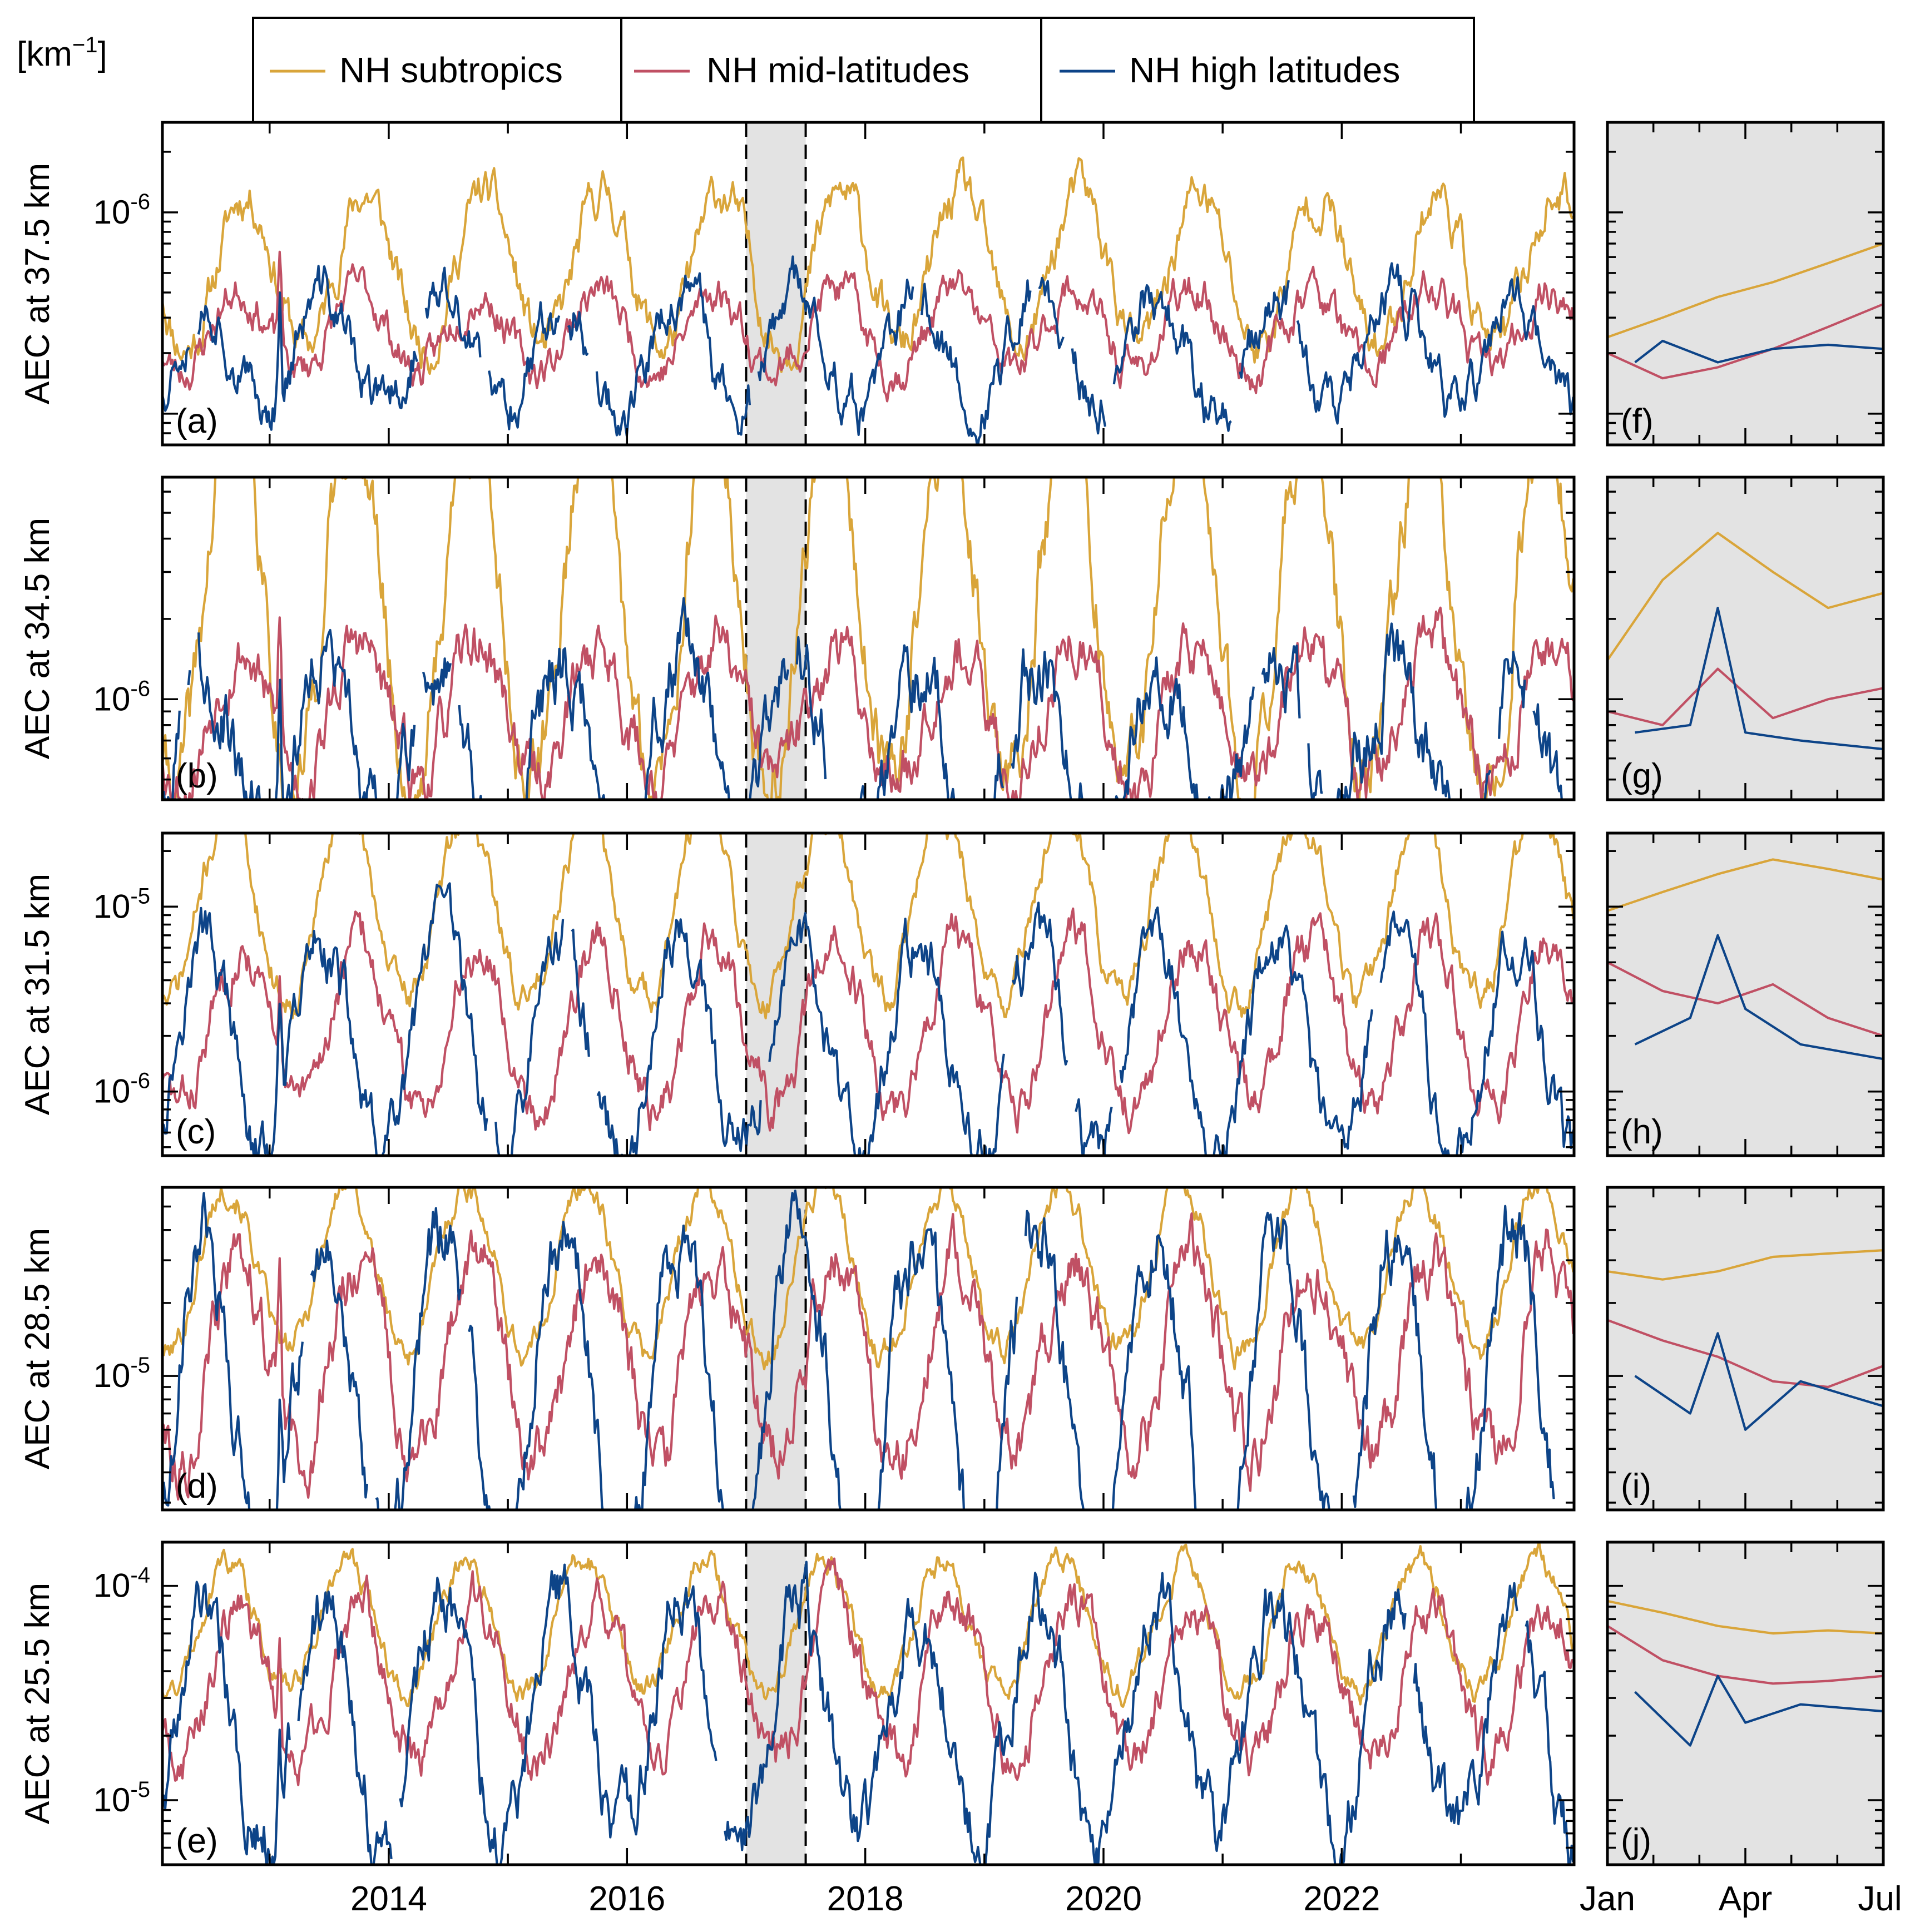 This screenshot has width=1915, height=1932. What do you see at coordinates (37, 283) in the screenshot?
I see `y-axis-title: AEC at 37.5 km` at bounding box center [37, 283].